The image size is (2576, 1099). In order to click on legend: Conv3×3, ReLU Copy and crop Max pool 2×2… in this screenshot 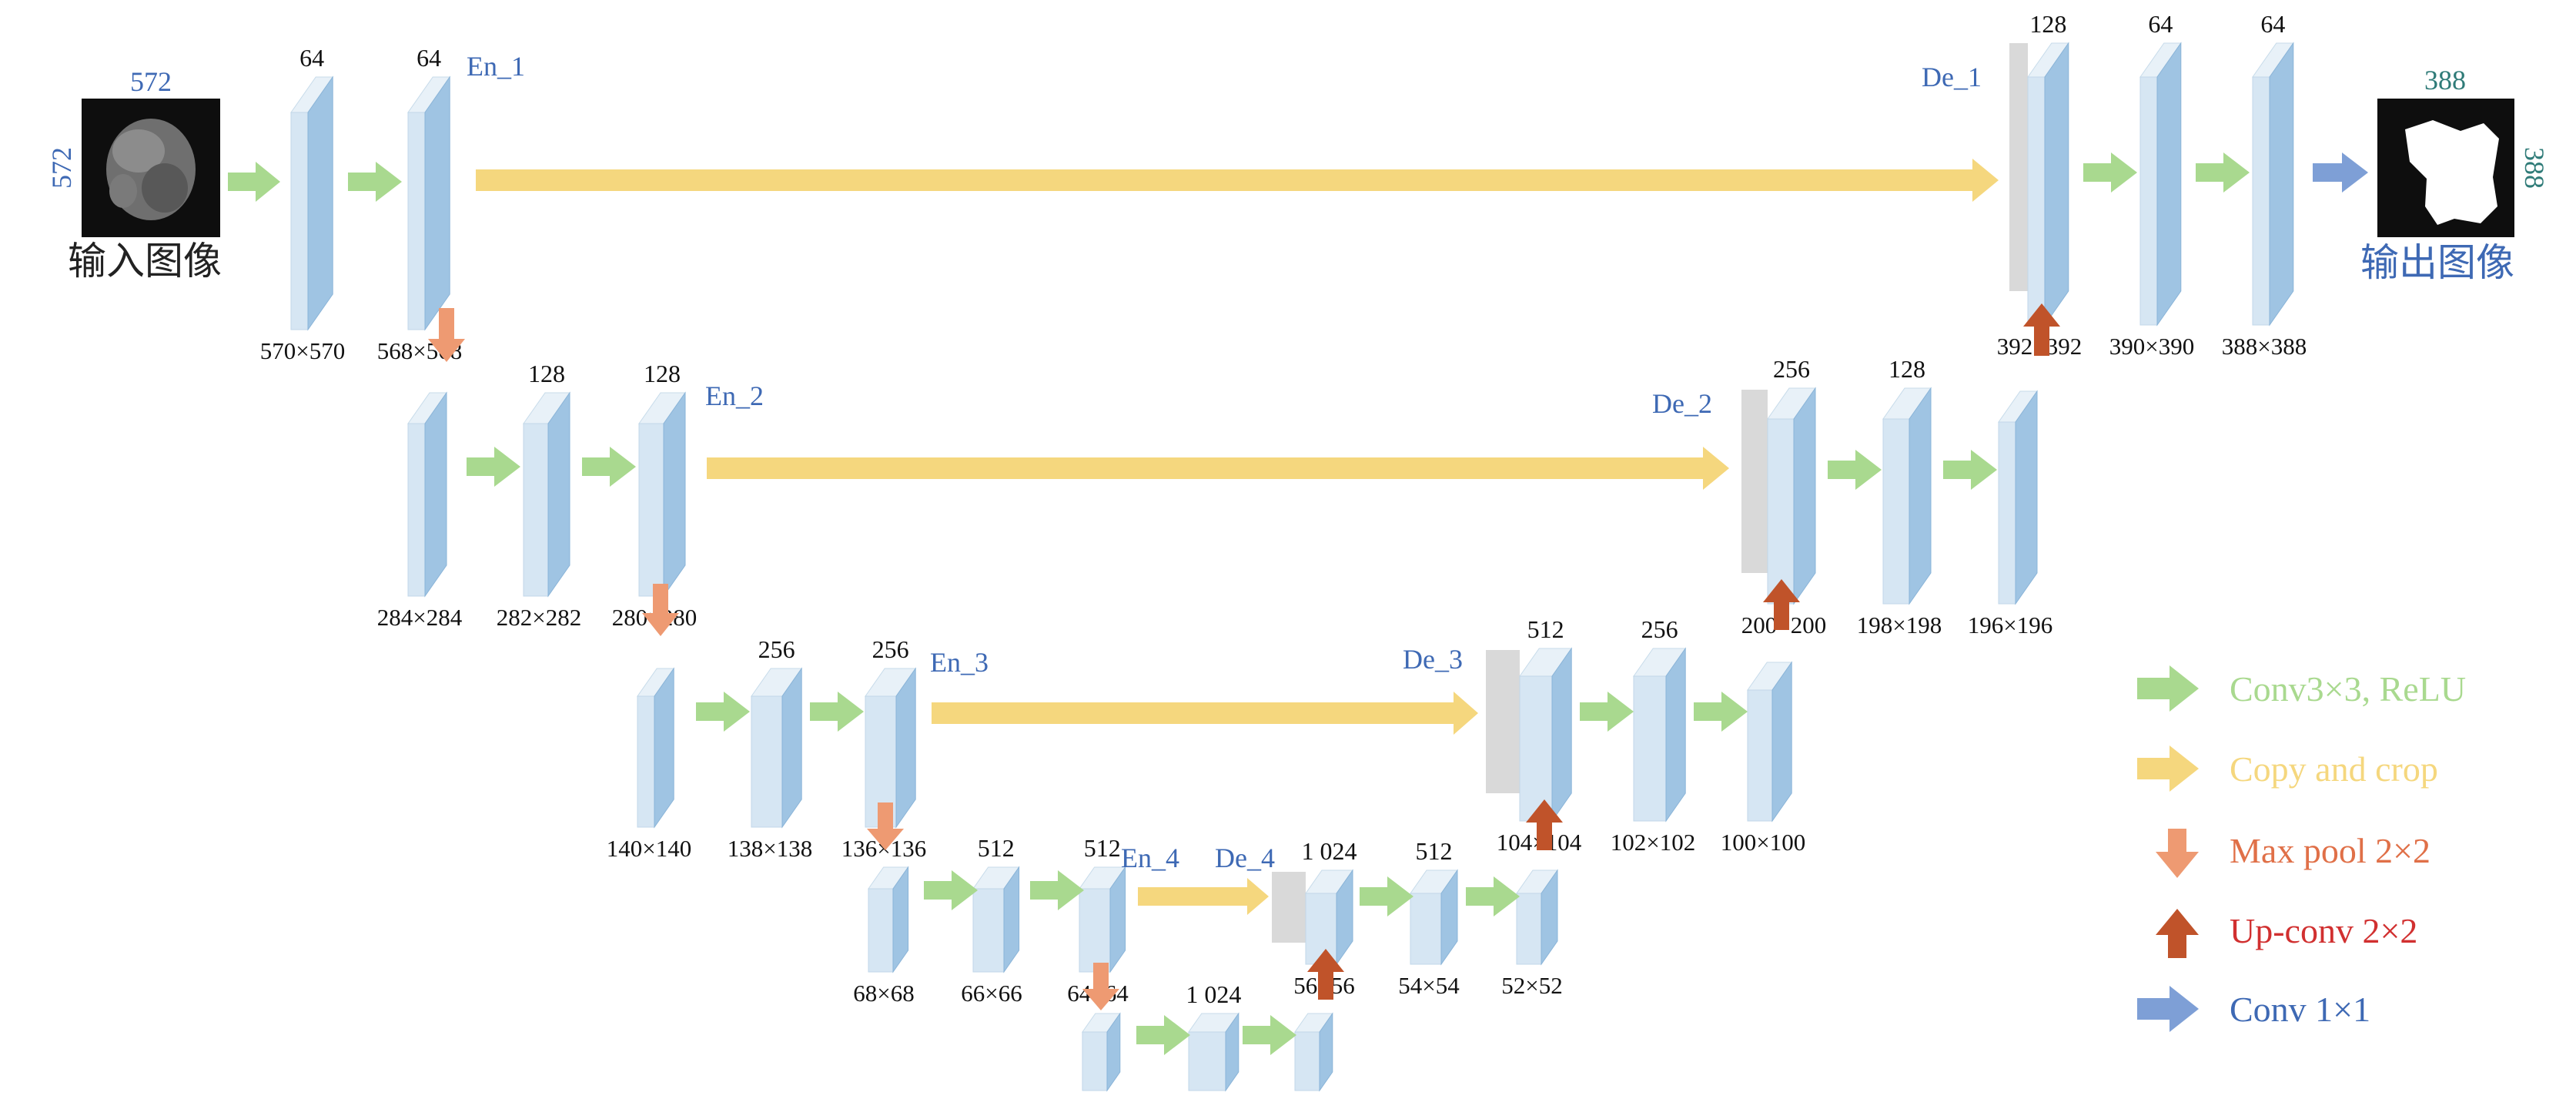, I will do `click(2301, 849)`.